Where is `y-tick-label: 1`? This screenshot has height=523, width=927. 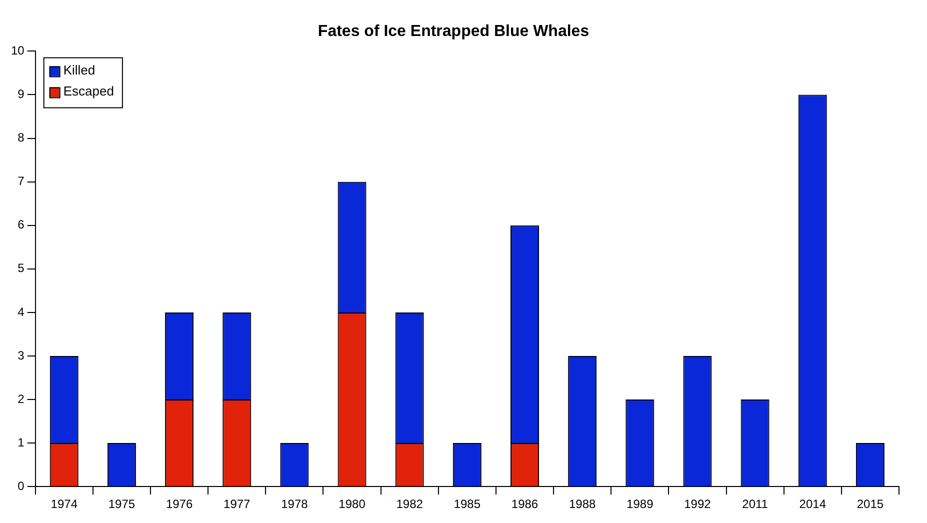 y-tick-label: 1 is located at coordinates (21, 442).